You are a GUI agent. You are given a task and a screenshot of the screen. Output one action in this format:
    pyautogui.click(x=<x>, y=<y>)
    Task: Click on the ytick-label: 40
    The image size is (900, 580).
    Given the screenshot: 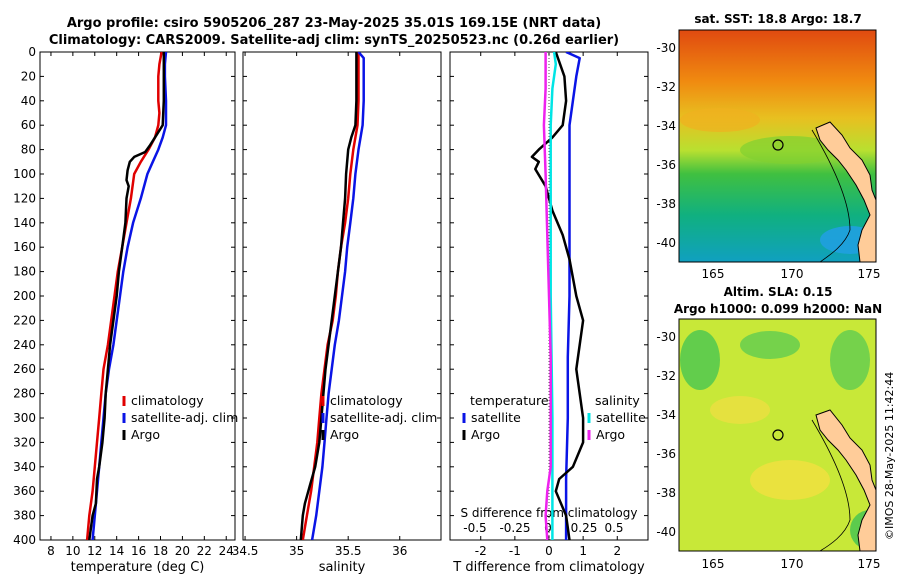 What is the action you would take?
    pyautogui.click(x=28, y=101)
    